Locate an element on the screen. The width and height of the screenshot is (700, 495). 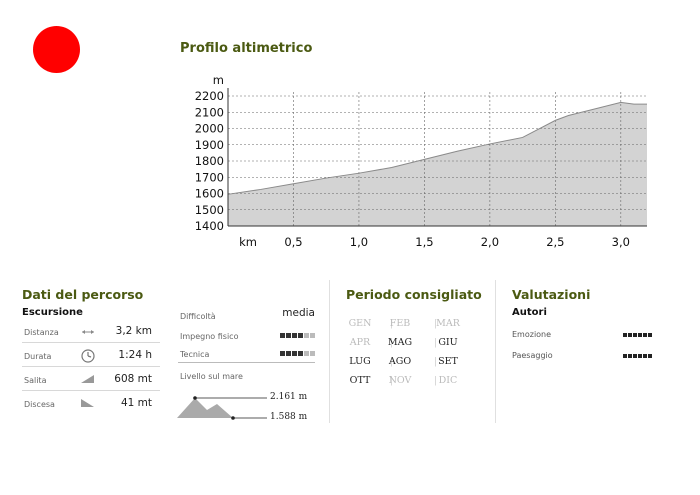
tecnica-level-bar is located at coordinates (297, 353).